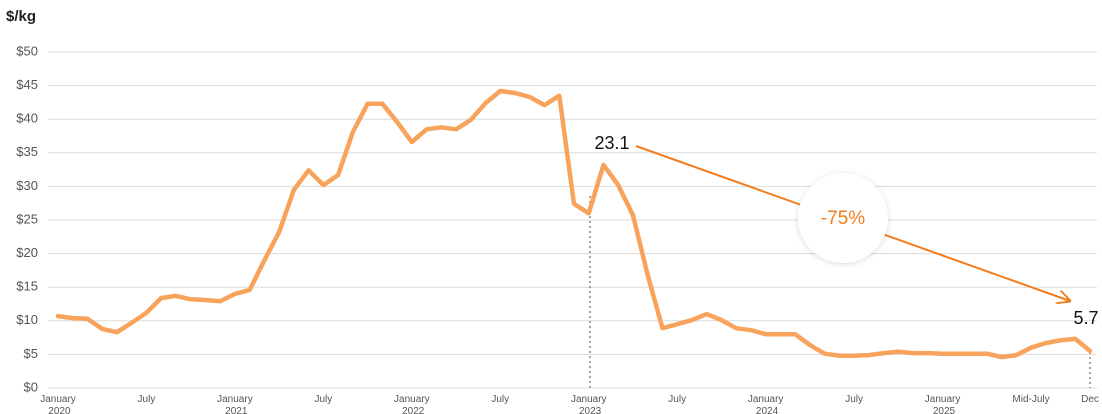  I want to click on callout-circle, so click(843, 218).